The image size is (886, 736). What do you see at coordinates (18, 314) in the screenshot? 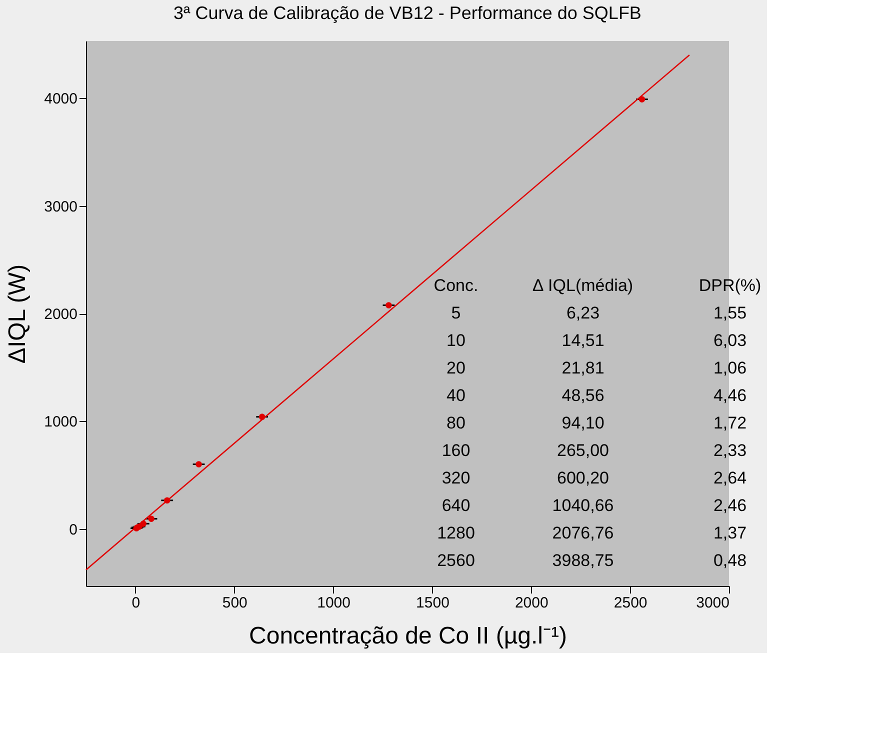
I see `y-axis-title: ΔIQL (W)` at bounding box center [18, 314].